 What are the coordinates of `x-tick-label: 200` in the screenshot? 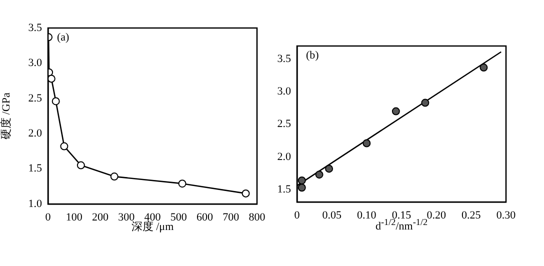 It's located at (100, 217).